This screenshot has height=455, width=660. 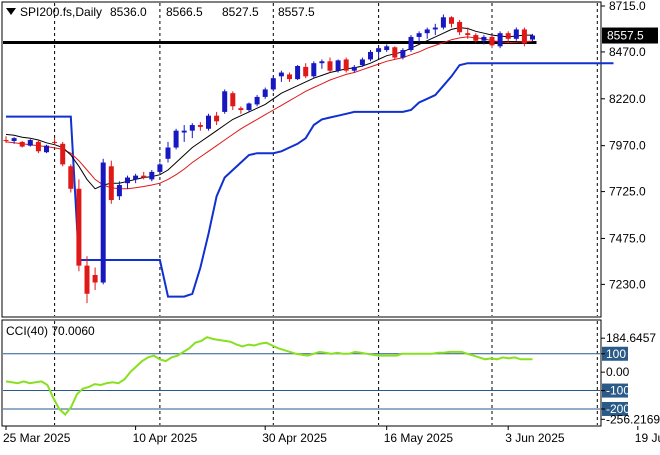 I want to click on cci-axis: 184.6457 100 0.00 -100 -200-256.2169, so click(x=630, y=378).